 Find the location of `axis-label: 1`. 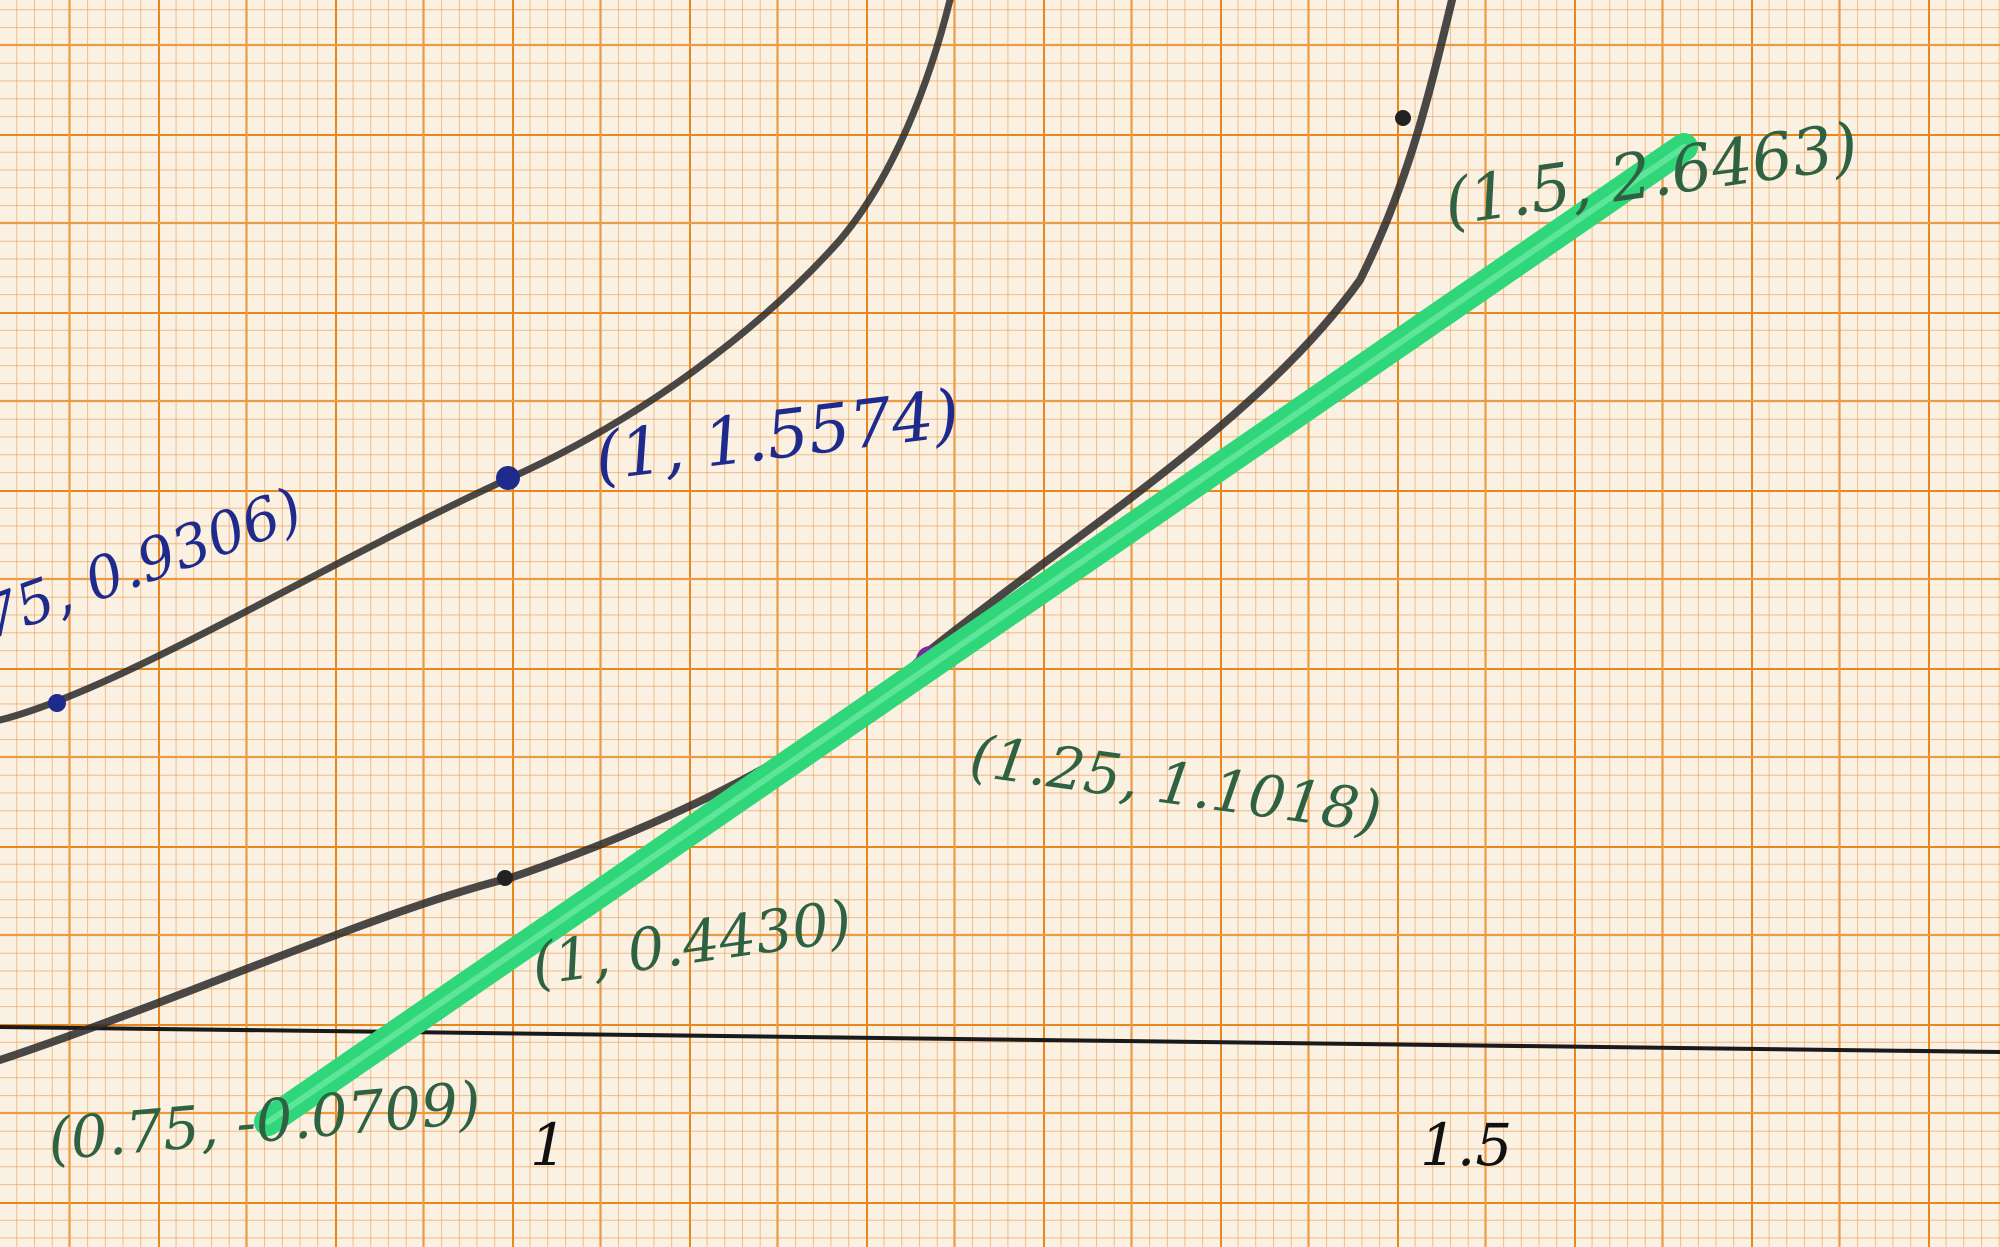

axis-label: 1 is located at coordinates (548, 1145).